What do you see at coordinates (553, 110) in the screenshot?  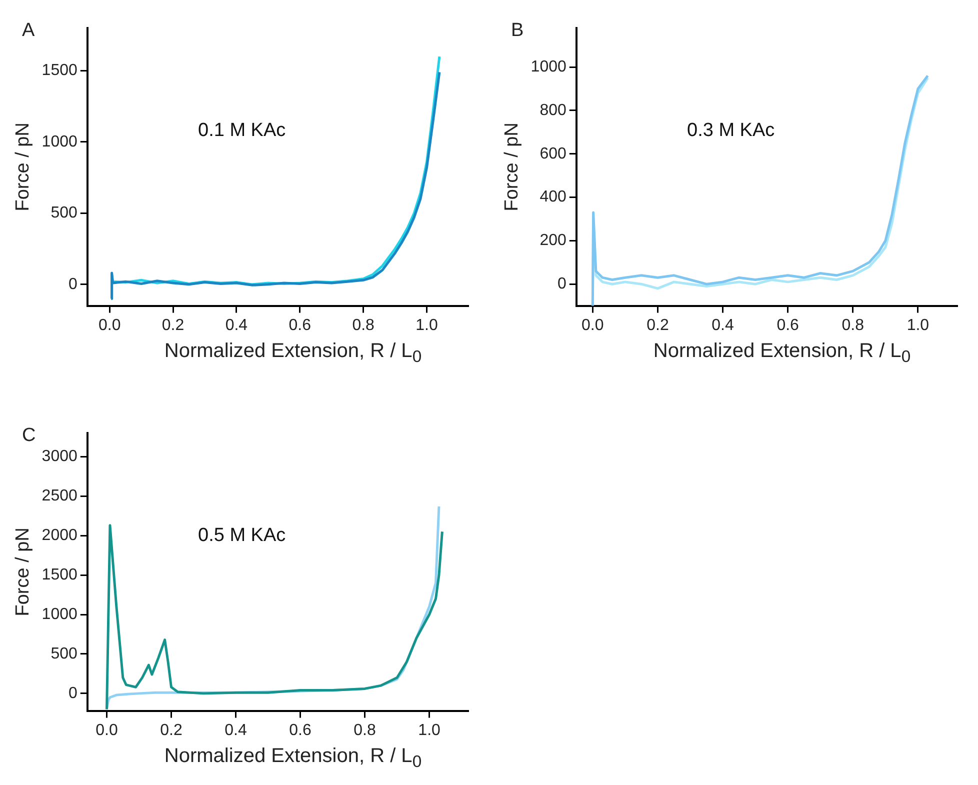 I see `y-tick-label: 800` at bounding box center [553, 110].